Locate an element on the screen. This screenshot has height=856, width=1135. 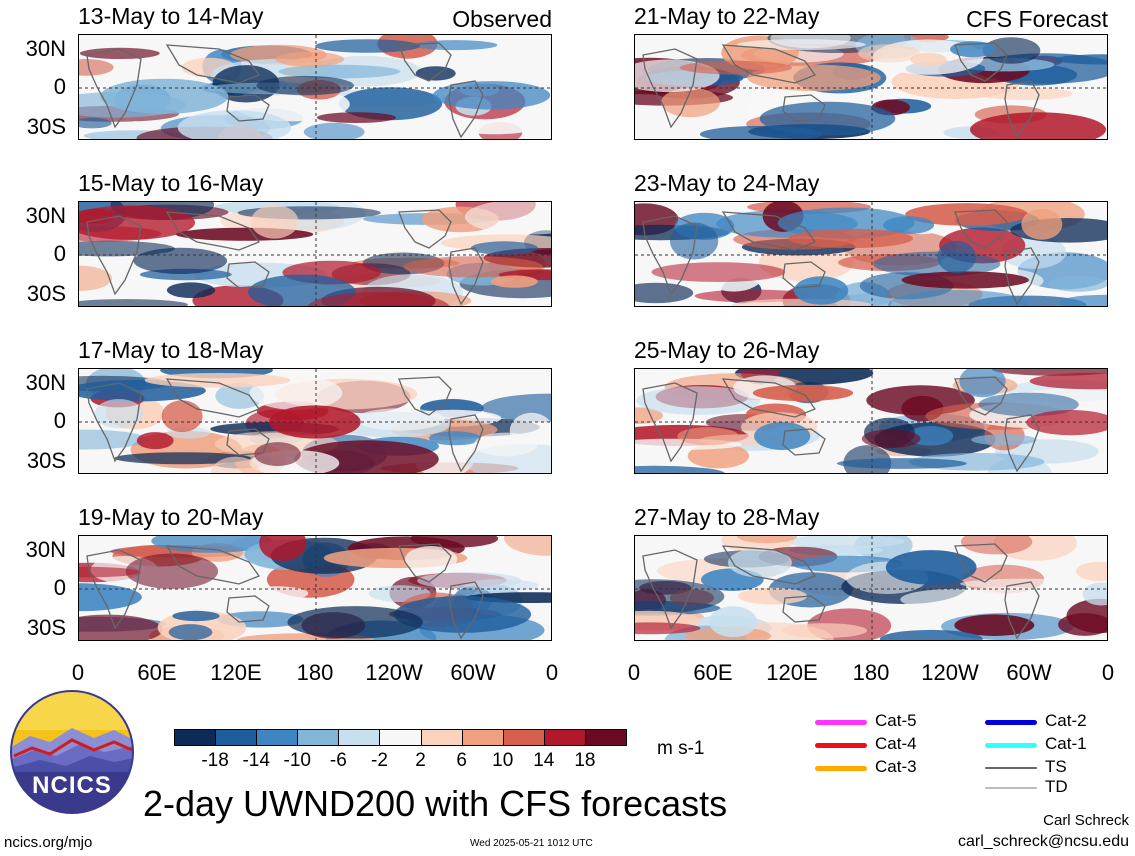
lon-tick-label: 180 is located at coordinates (315, 672).